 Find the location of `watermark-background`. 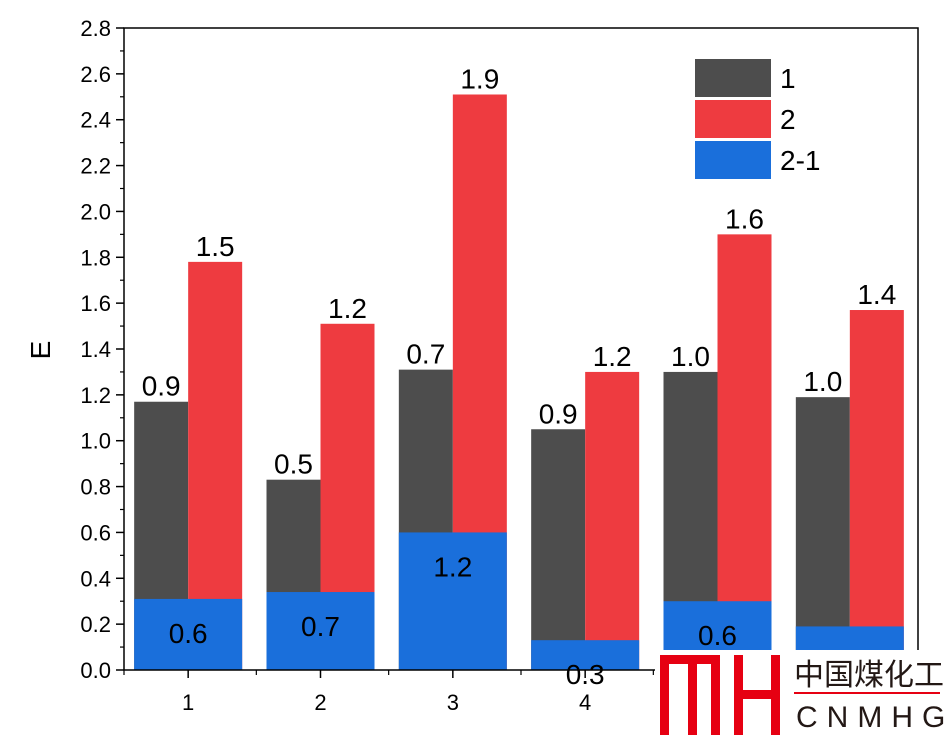

watermark-background is located at coordinates (801, 695).